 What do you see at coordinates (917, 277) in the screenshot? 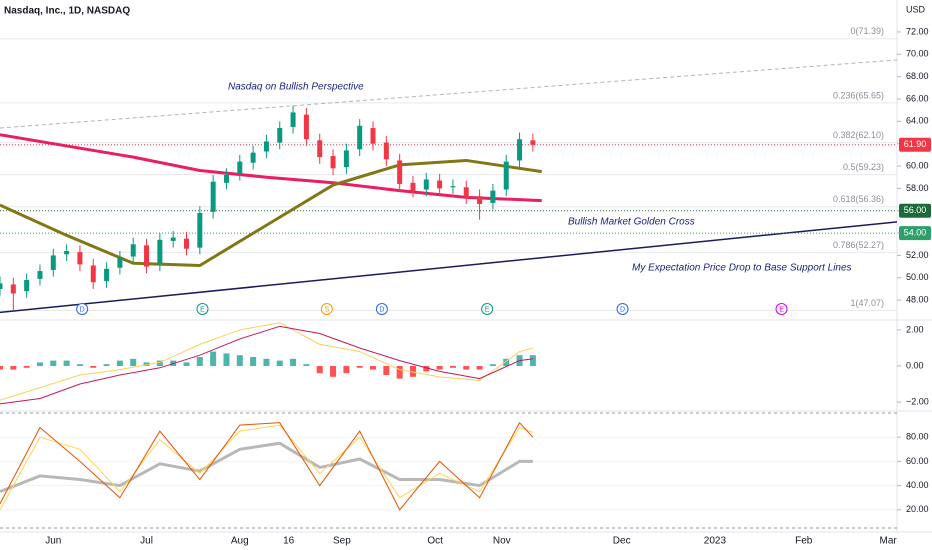
I see `y-tick-label: 50.00` at bounding box center [917, 277].